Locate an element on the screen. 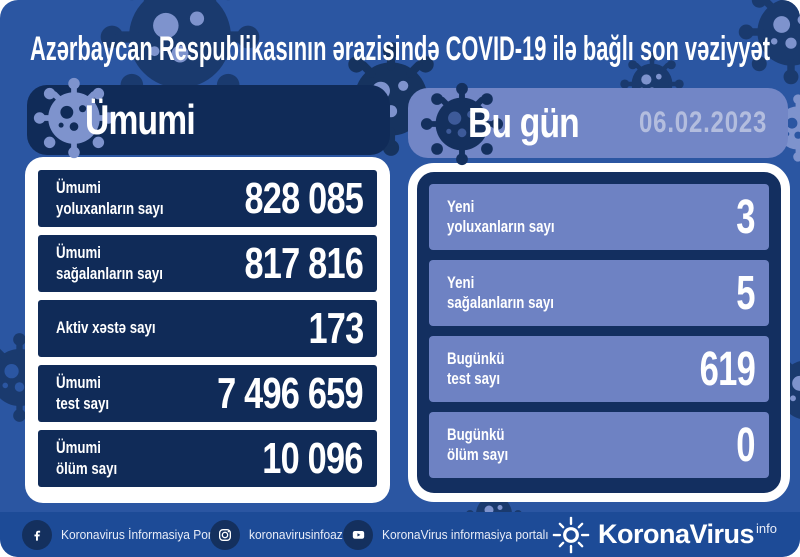  left-panel-header: Ümumi is located at coordinates (208, 120).